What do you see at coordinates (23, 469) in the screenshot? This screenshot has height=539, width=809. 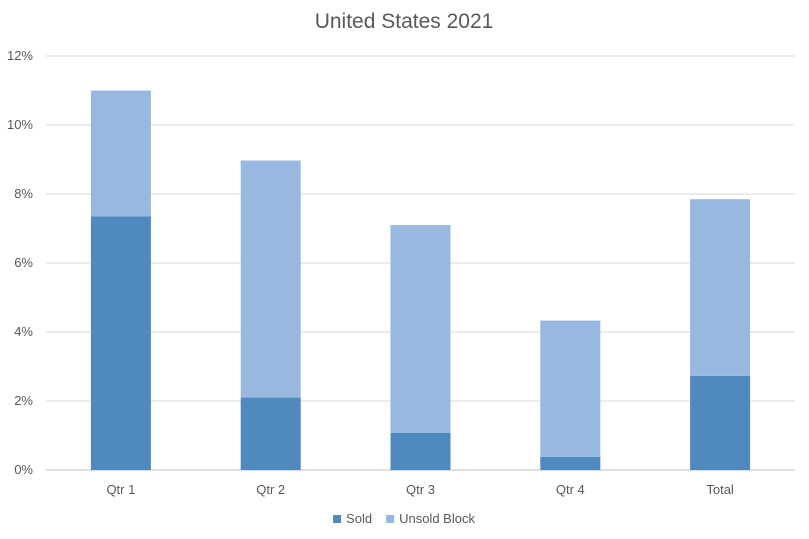 I see `y-tick-label: 0%` at bounding box center [23, 469].